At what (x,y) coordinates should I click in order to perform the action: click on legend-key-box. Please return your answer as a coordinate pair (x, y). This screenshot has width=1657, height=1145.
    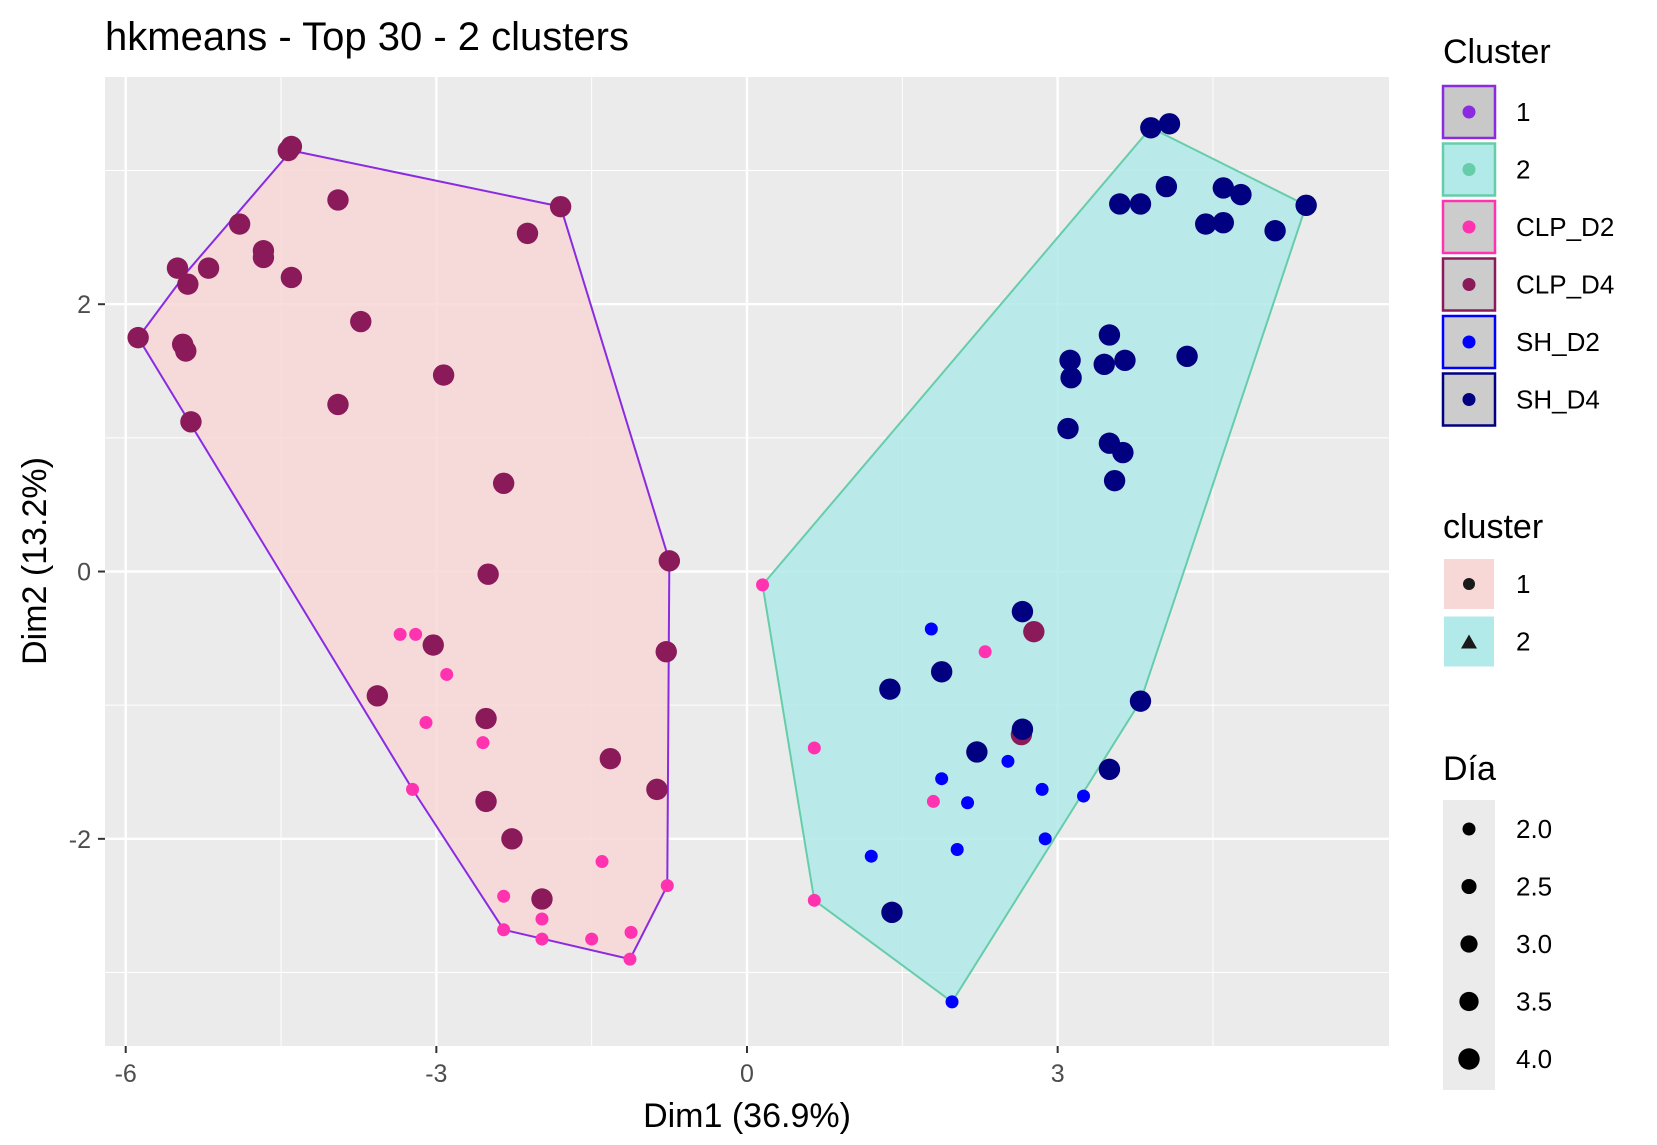
    Looking at the image, I should click on (1469, 227).